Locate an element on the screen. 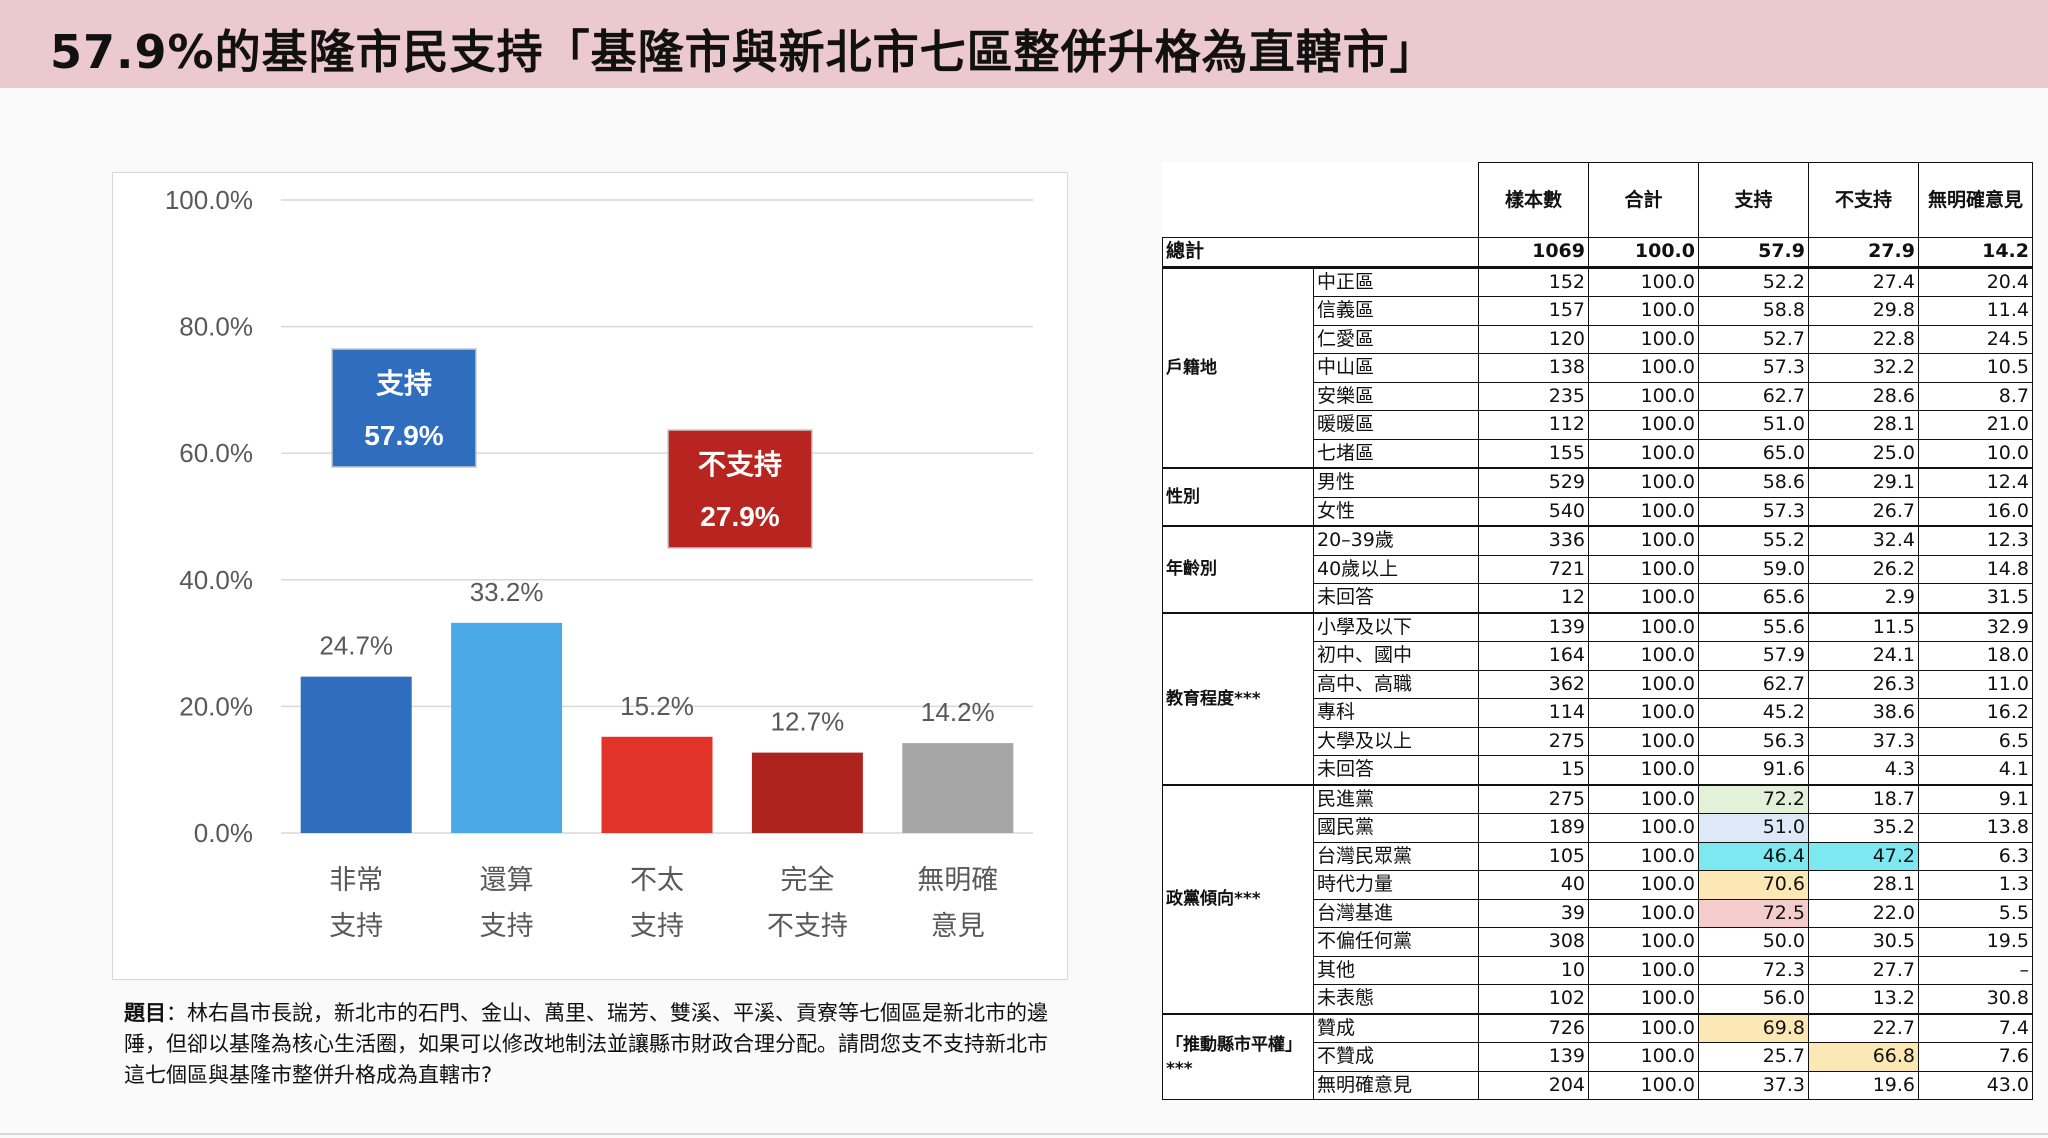 This screenshot has height=1138, width=2048. table-cell: 7.6 is located at coordinates (1975, 1057).